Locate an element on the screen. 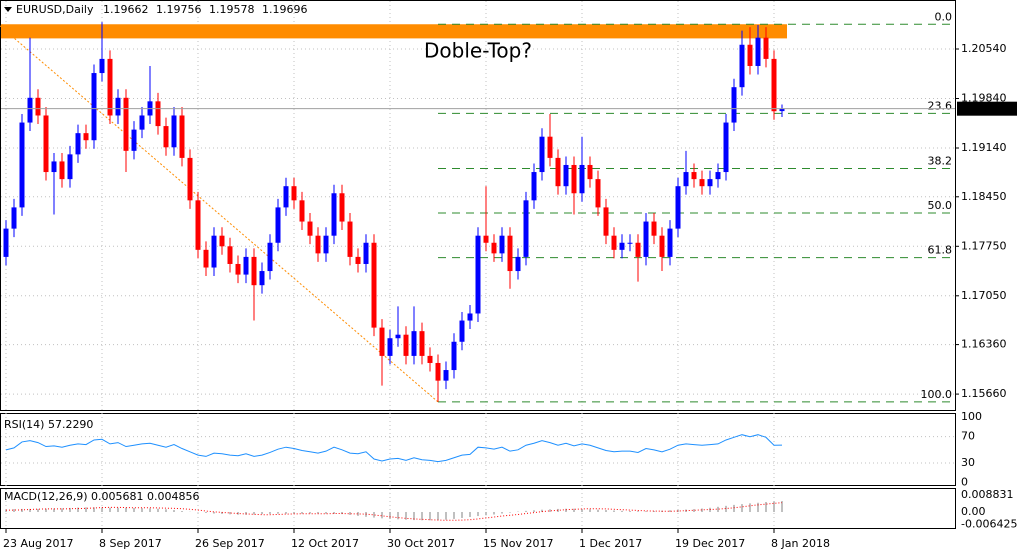 The image size is (1020, 556). fib-label: 50.0 is located at coordinates (940, 205).